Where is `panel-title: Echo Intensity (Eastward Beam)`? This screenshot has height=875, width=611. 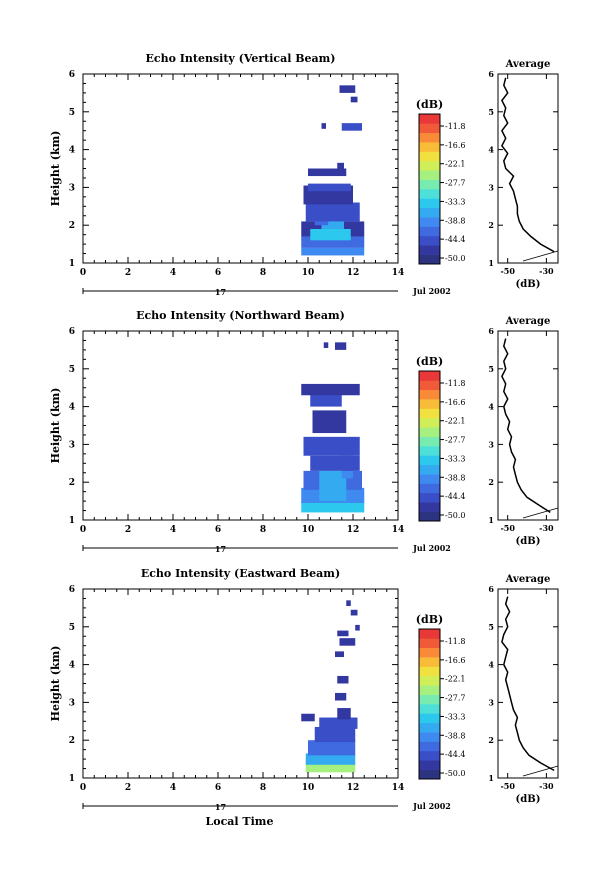
panel-title: Echo Intensity (Eastward Beam) is located at coordinates (240, 573).